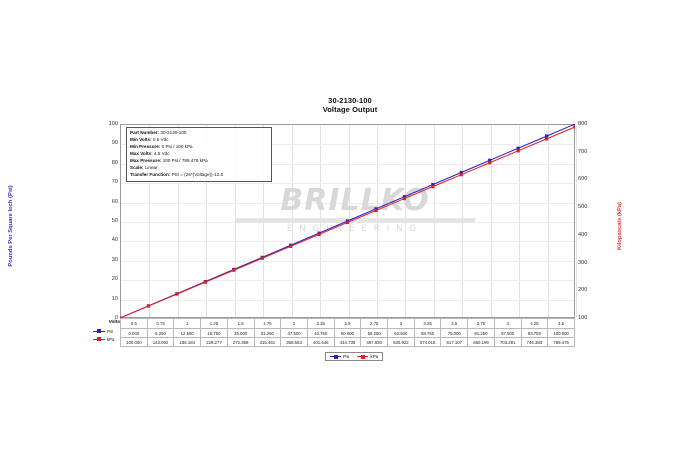 This screenshot has height=466, width=700. What do you see at coordinates (199, 147) in the screenshot?
I see `spec-line: Min Pressure: 0 Psi / 100 kPa` at bounding box center [199, 147].